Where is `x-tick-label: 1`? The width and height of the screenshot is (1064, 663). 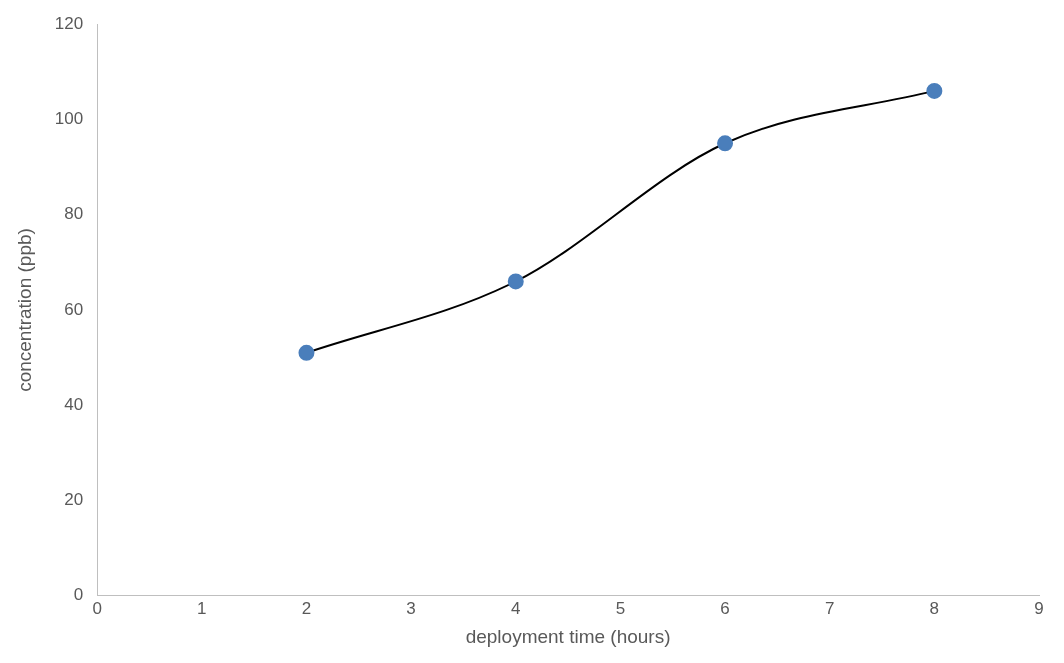
x-tick-label: 1 is located at coordinates (202, 608).